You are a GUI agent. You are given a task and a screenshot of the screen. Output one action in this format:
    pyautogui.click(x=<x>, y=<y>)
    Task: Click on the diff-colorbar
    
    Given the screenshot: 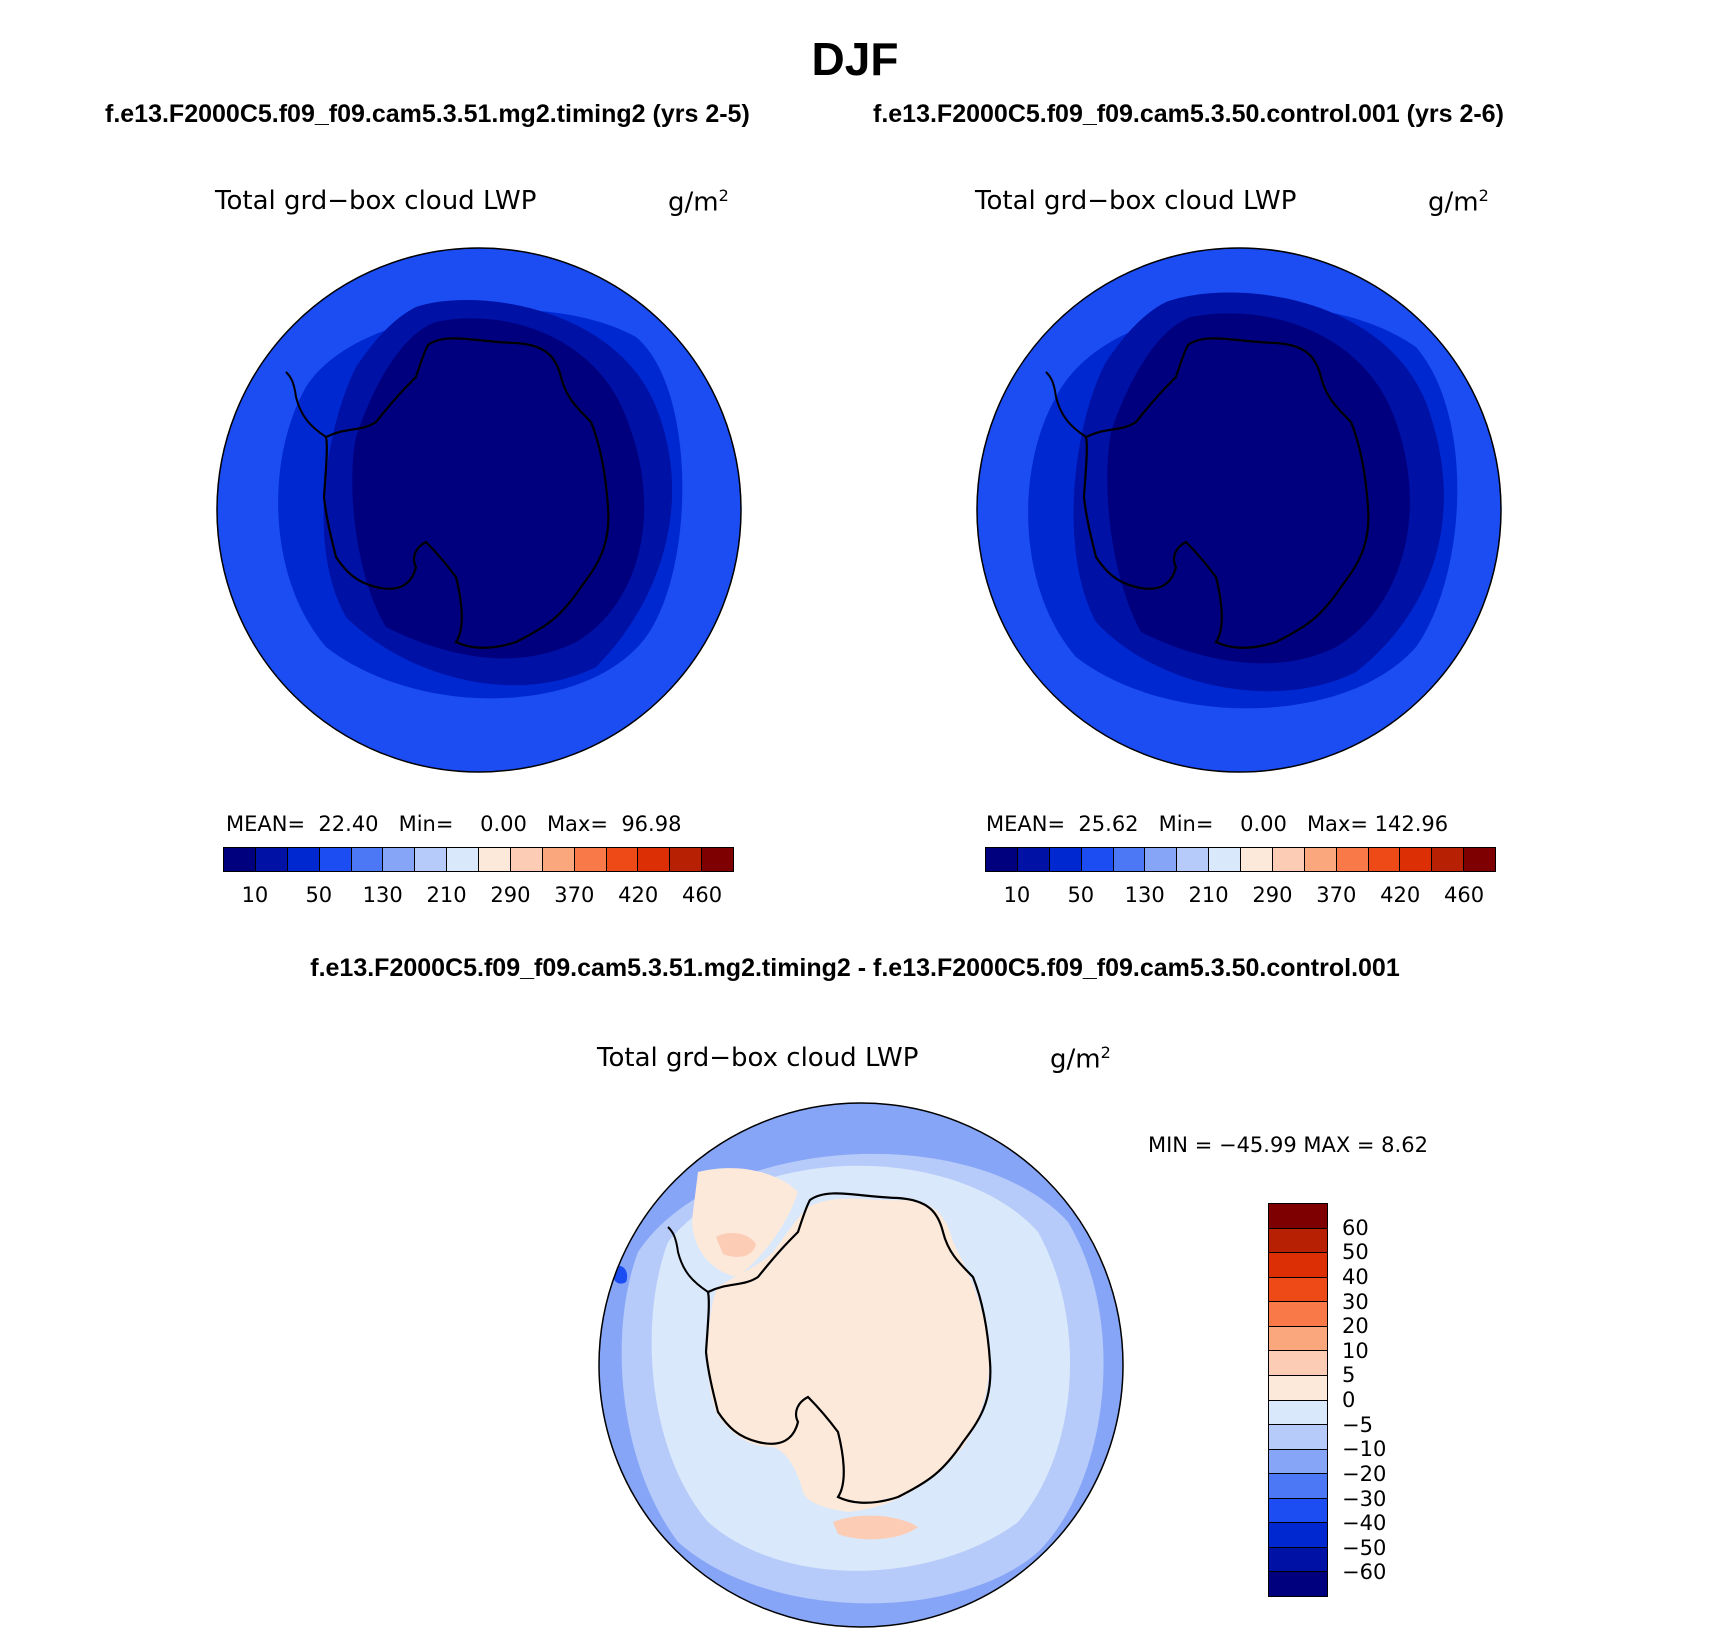 What is the action you would take?
    pyautogui.click(x=1298, y=1400)
    